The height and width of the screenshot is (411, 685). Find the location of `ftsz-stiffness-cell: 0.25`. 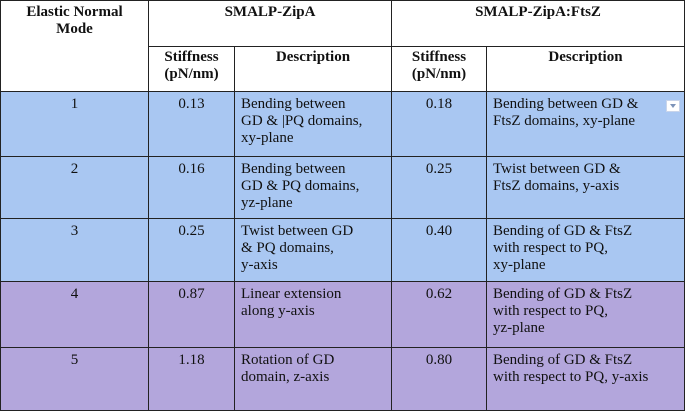

ftsz-stiffness-cell: 0.25 is located at coordinates (439, 187).